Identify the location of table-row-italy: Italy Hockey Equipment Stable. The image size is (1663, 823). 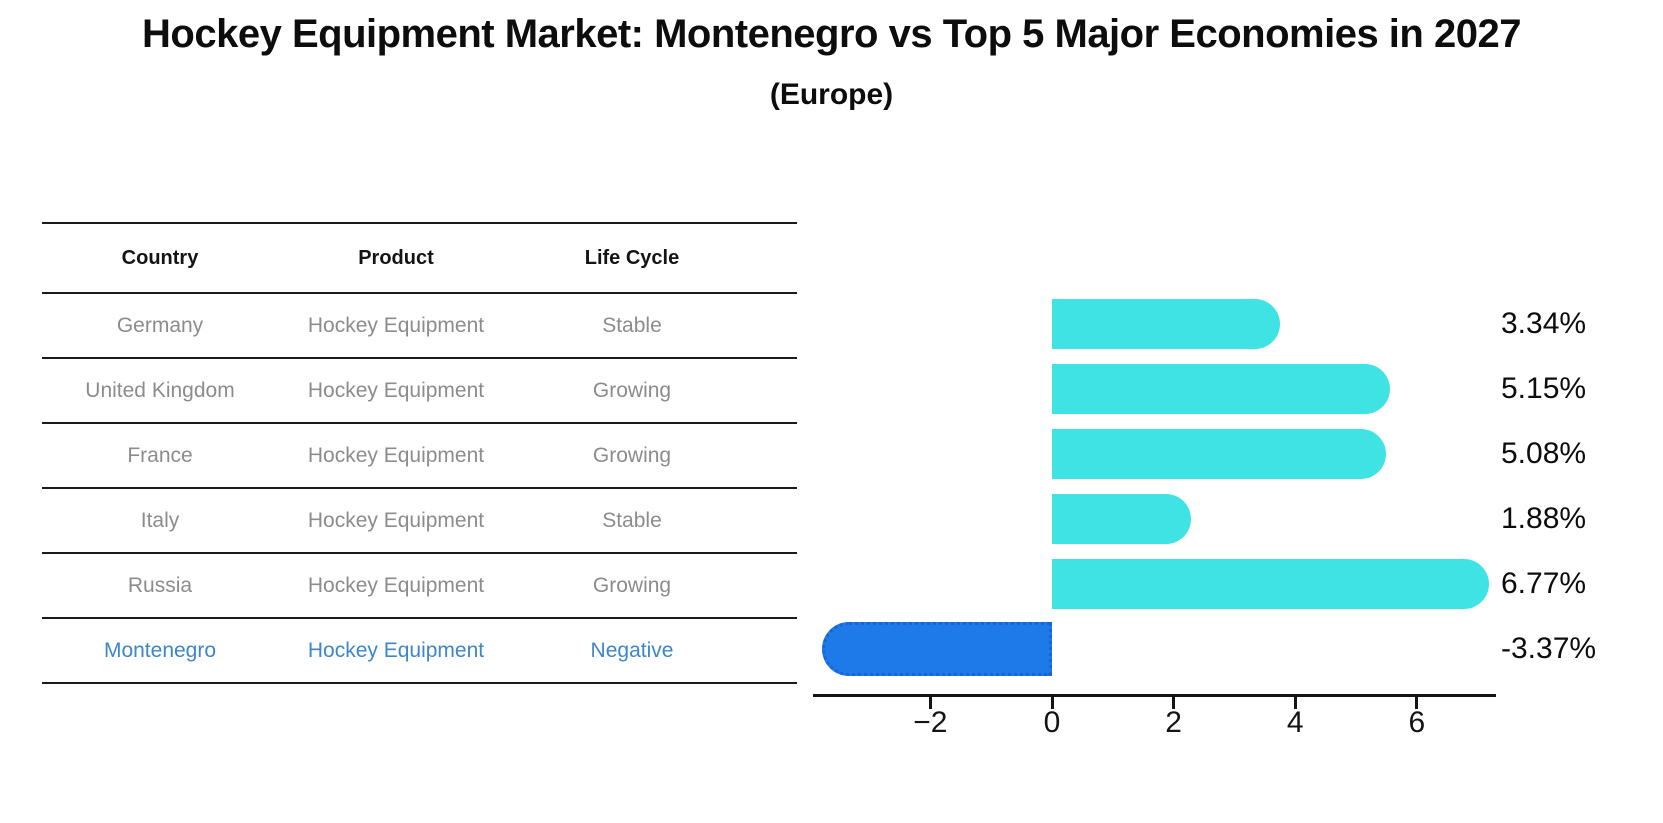
(419, 519).